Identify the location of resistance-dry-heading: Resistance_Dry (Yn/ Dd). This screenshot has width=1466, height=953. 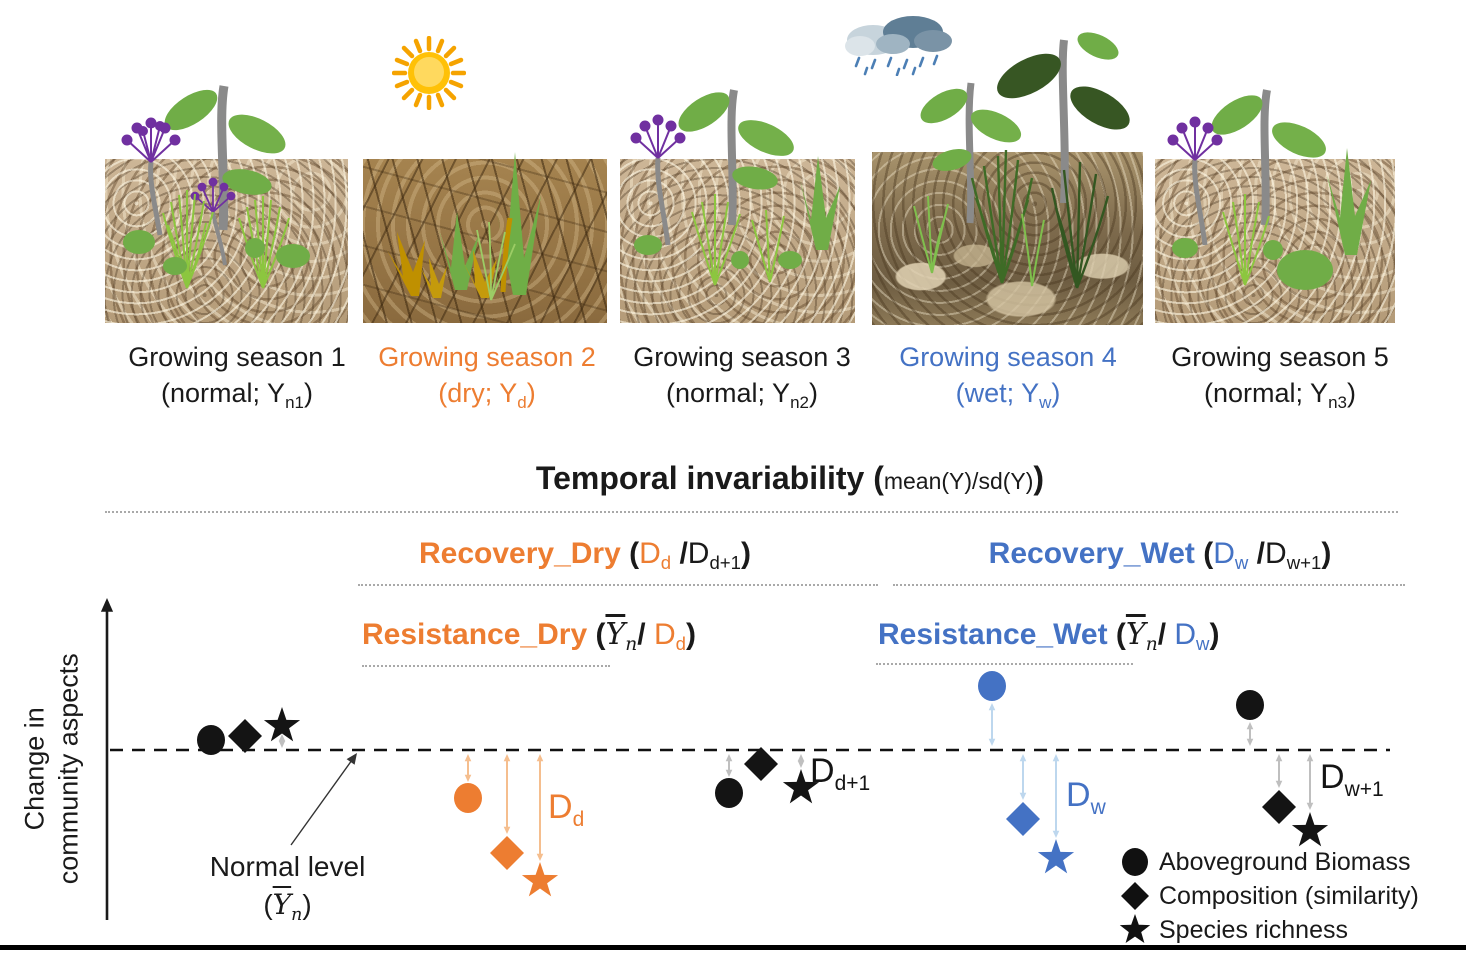
(529, 636).